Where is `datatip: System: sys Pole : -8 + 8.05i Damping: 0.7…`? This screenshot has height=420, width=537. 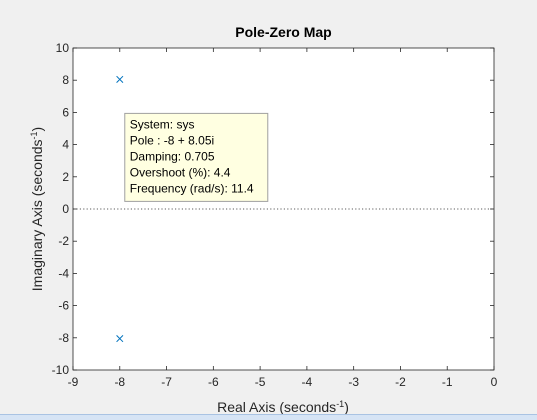
datatip: System: sys Pole : -8 + 8.05i Damping: 0.7… is located at coordinates (196, 157).